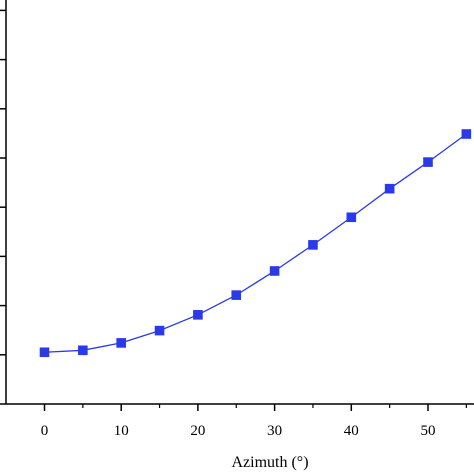 The image size is (474, 474). What do you see at coordinates (351, 431) in the screenshot?
I see `x-tick-label: 40` at bounding box center [351, 431].